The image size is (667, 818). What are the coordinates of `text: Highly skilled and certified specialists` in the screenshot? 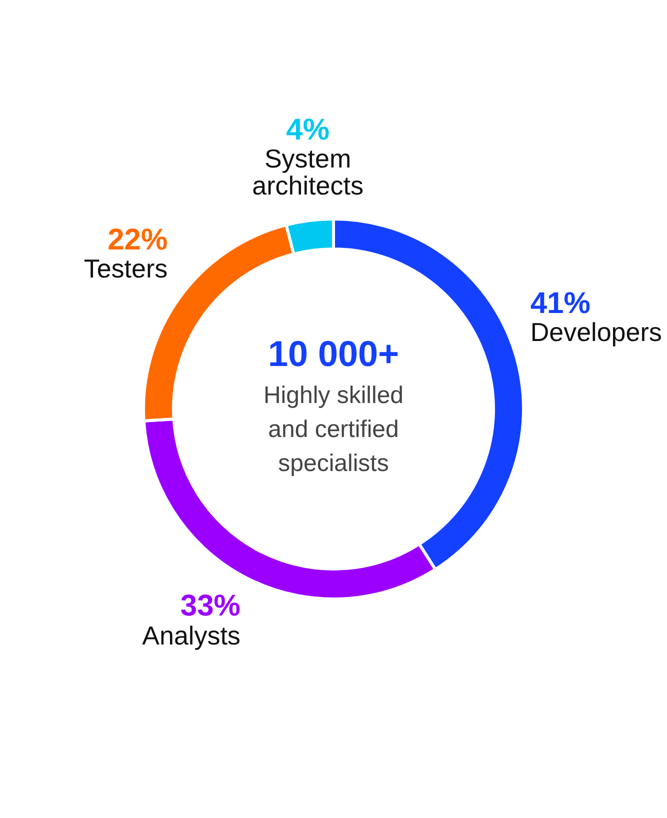 It's located at (333, 429).